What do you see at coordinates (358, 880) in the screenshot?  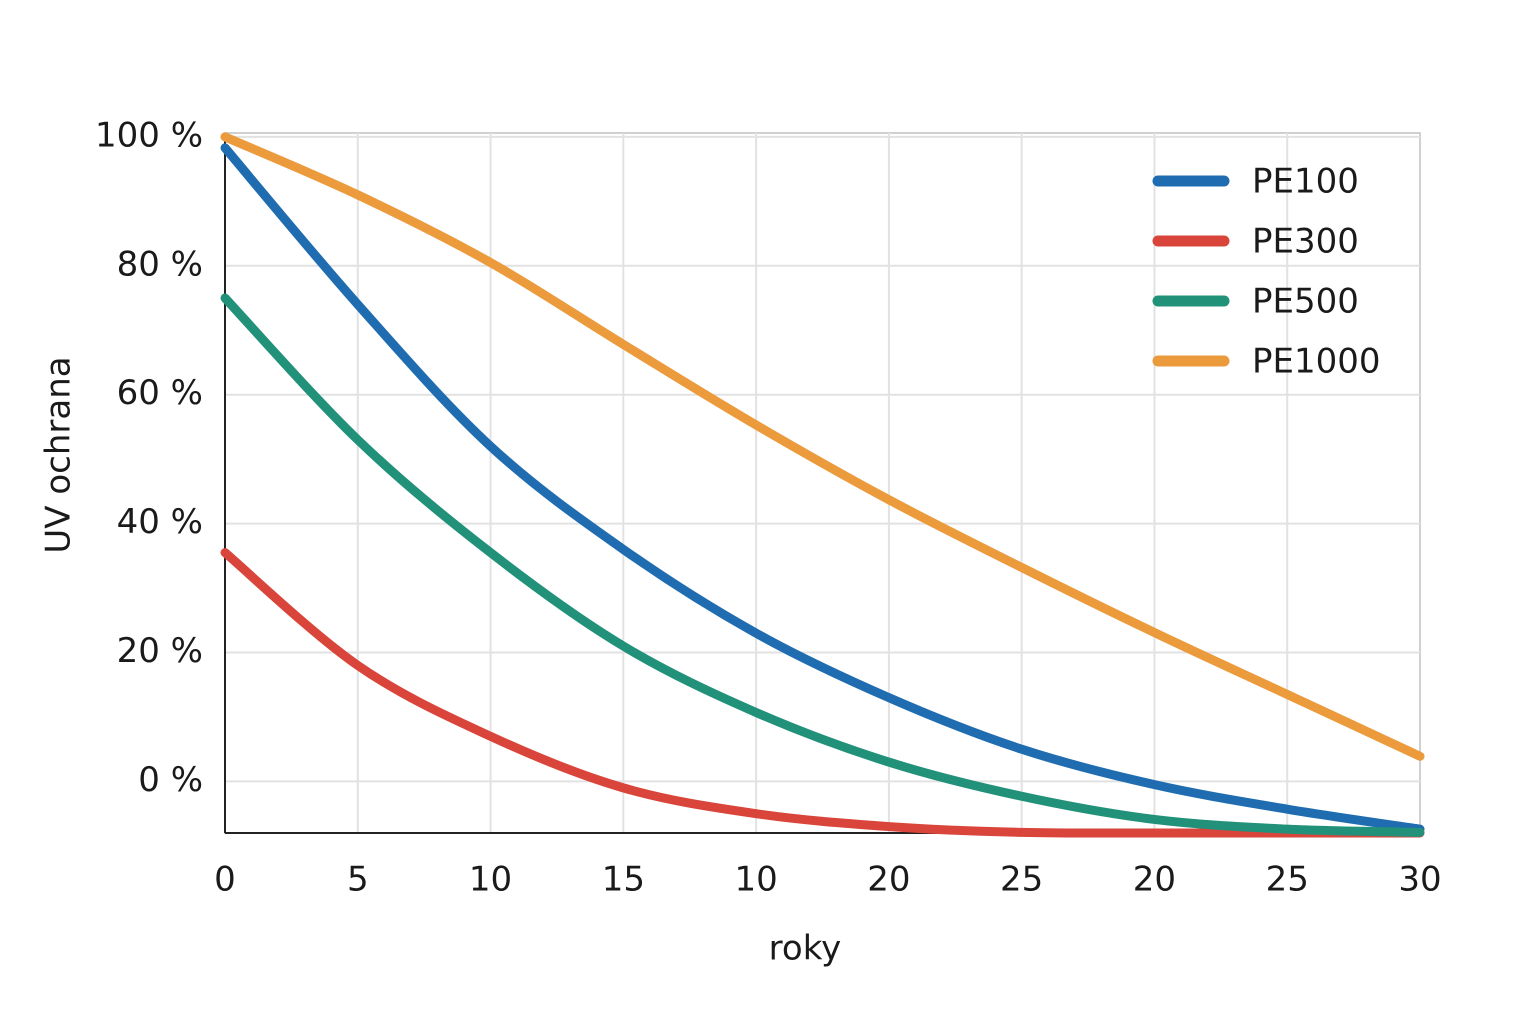 I see `x-tick-label: 5` at bounding box center [358, 880].